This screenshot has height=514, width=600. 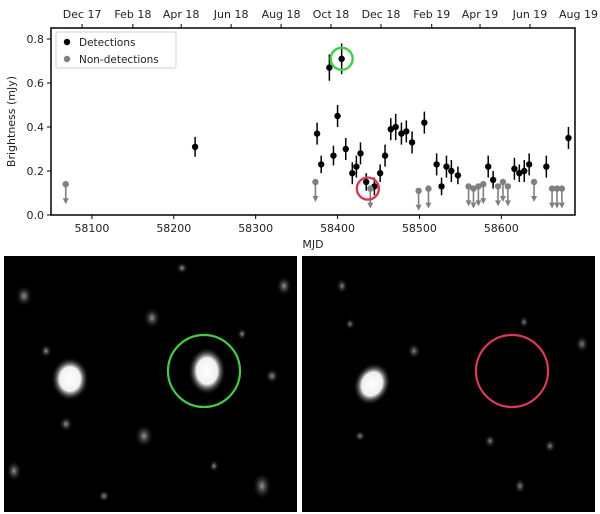 What do you see at coordinates (132, 14) in the screenshot?
I see `top-tick-label: Feb 18` at bounding box center [132, 14].